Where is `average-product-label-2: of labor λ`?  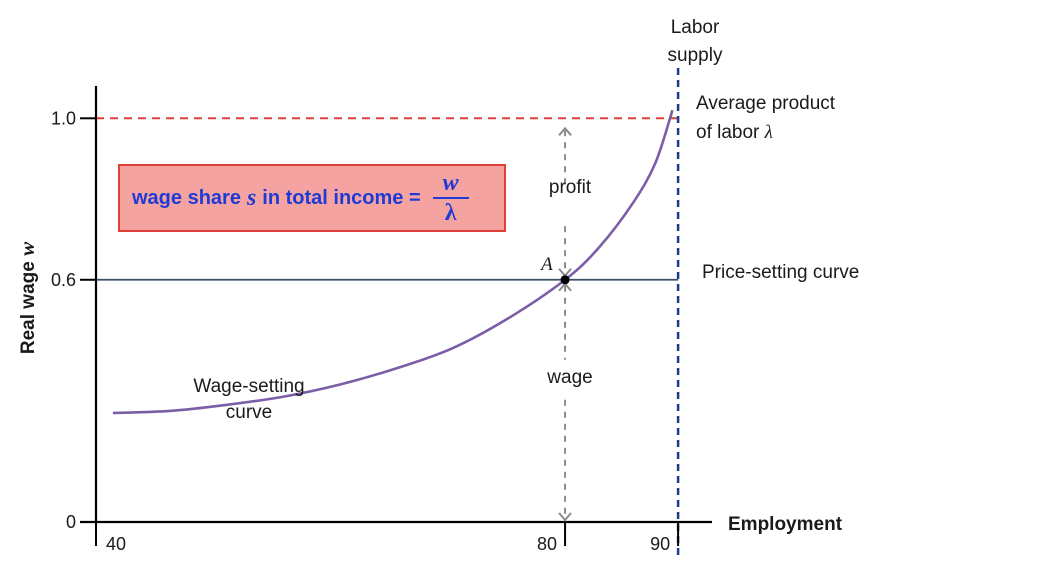
average-product-label-2: of labor λ is located at coordinates (734, 132).